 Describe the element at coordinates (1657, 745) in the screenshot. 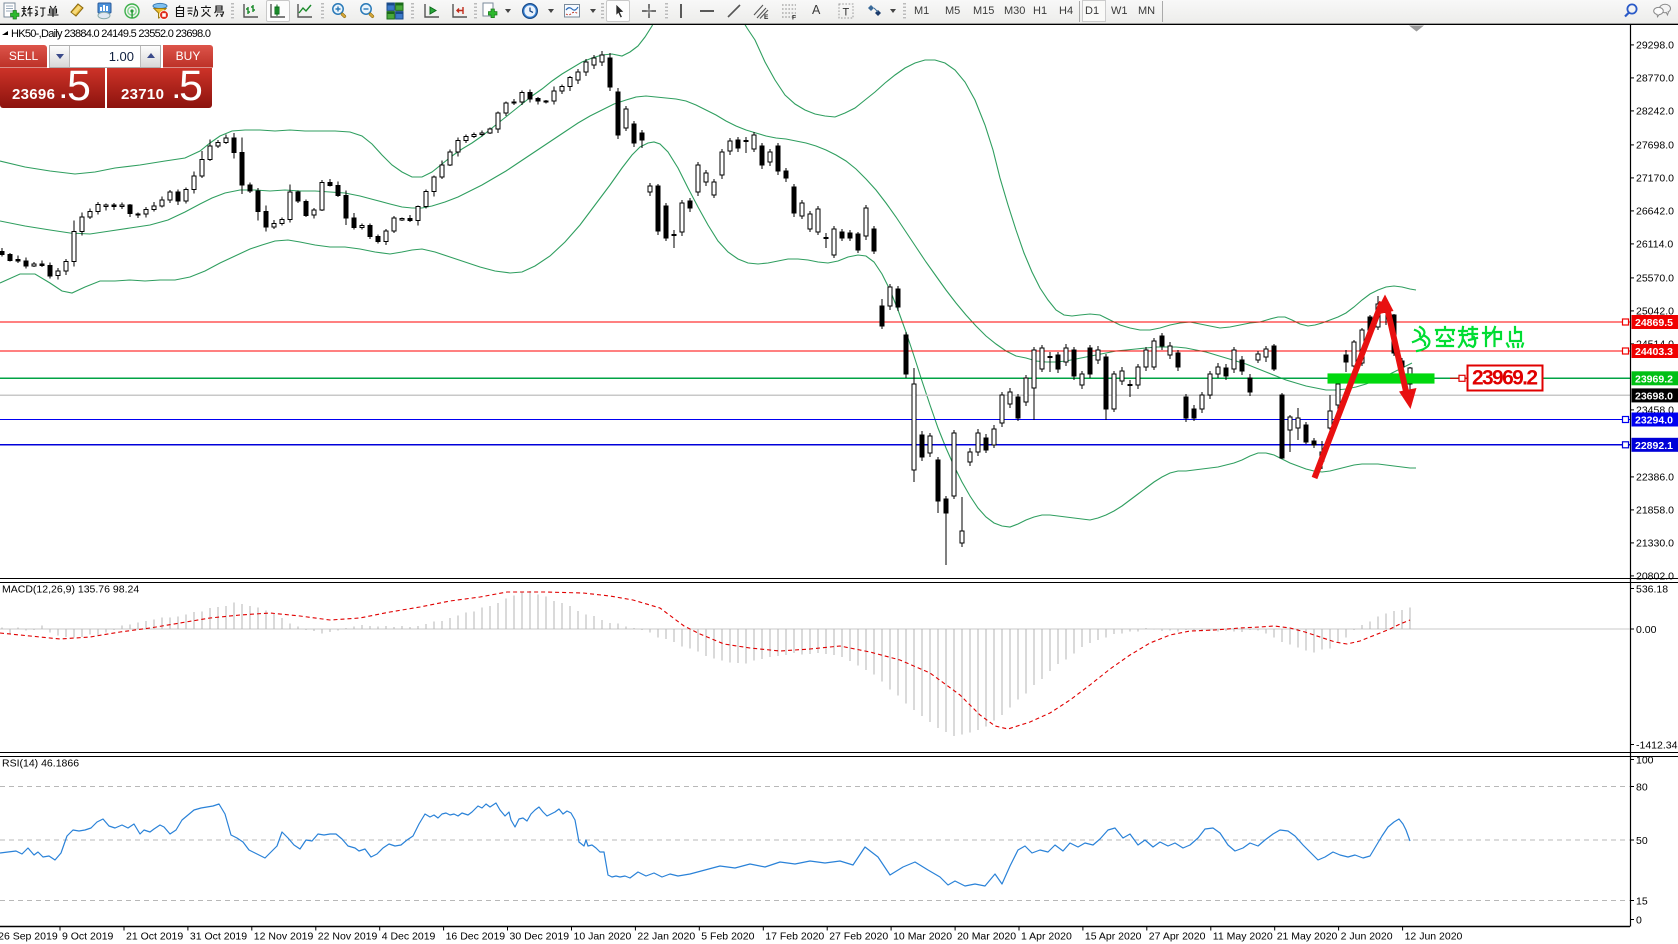

I see `svg-text: -1412.34` at that location.